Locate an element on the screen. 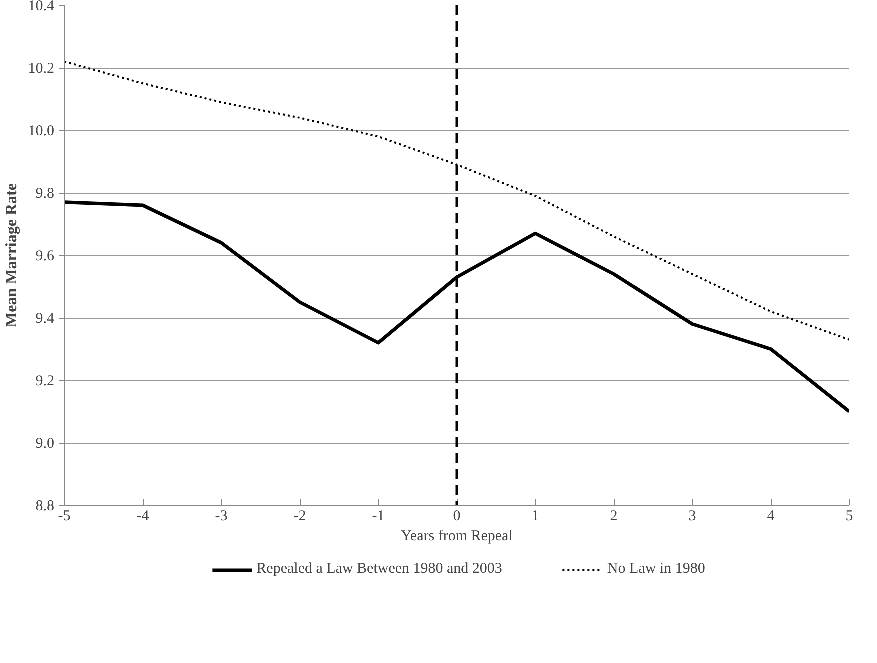 The image size is (877, 663). y-tick-label: 10.2 is located at coordinates (41, 69).